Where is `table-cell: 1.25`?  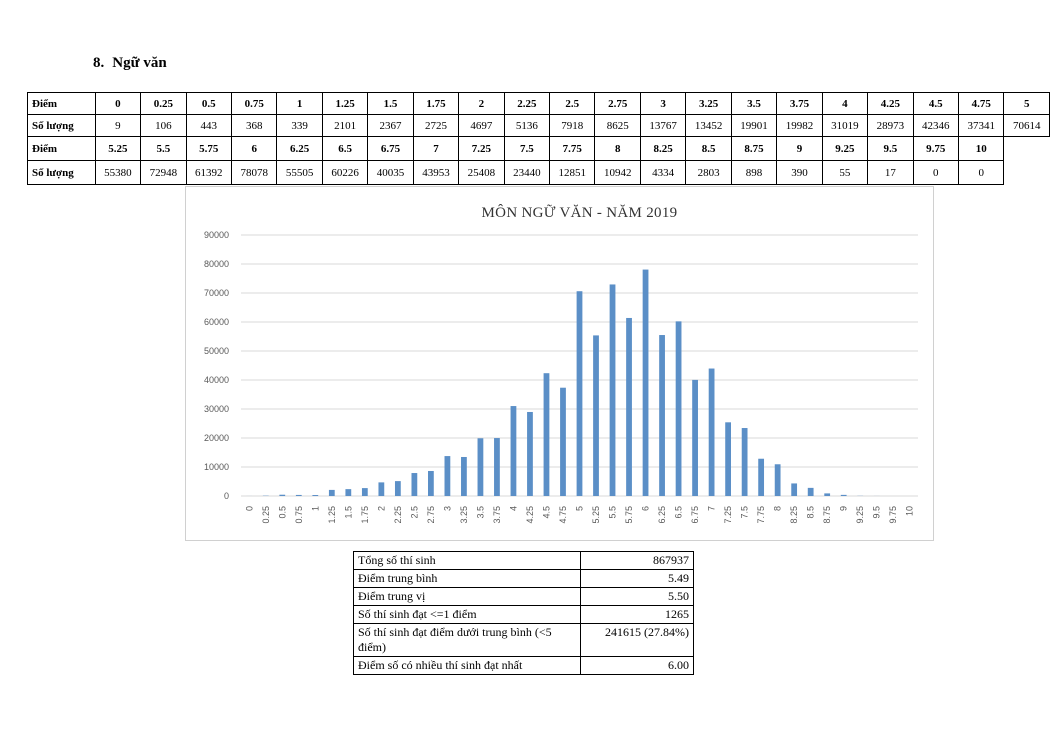
table-cell: 1.25 is located at coordinates (345, 103).